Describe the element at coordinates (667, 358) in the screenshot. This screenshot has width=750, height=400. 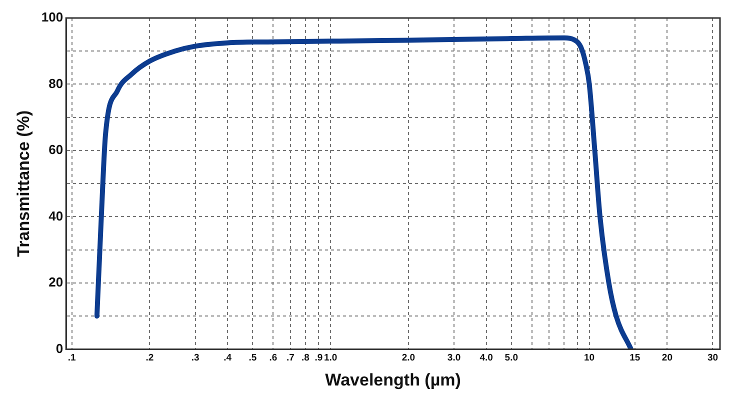
I see `x-tick-label: 20` at that location.